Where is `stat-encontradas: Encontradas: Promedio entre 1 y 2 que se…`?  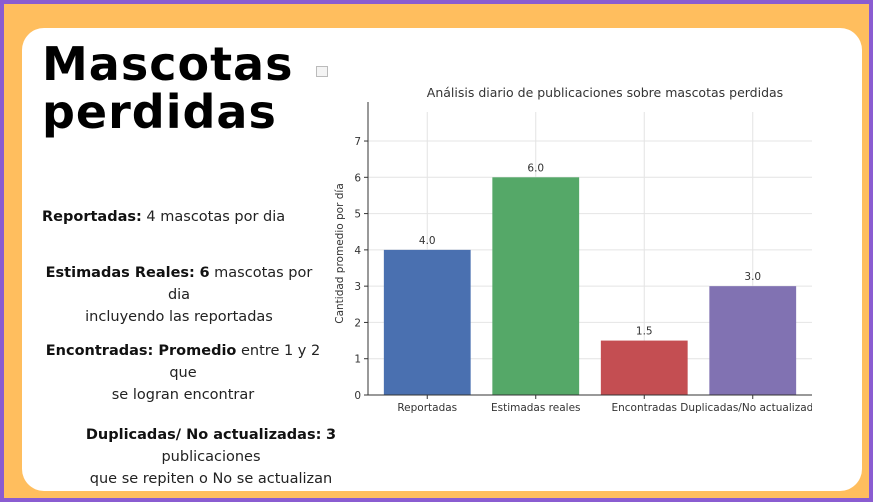 stat-encontradas: Encontradas: Promedio entre 1 y 2 que se… is located at coordinates (183, 373).